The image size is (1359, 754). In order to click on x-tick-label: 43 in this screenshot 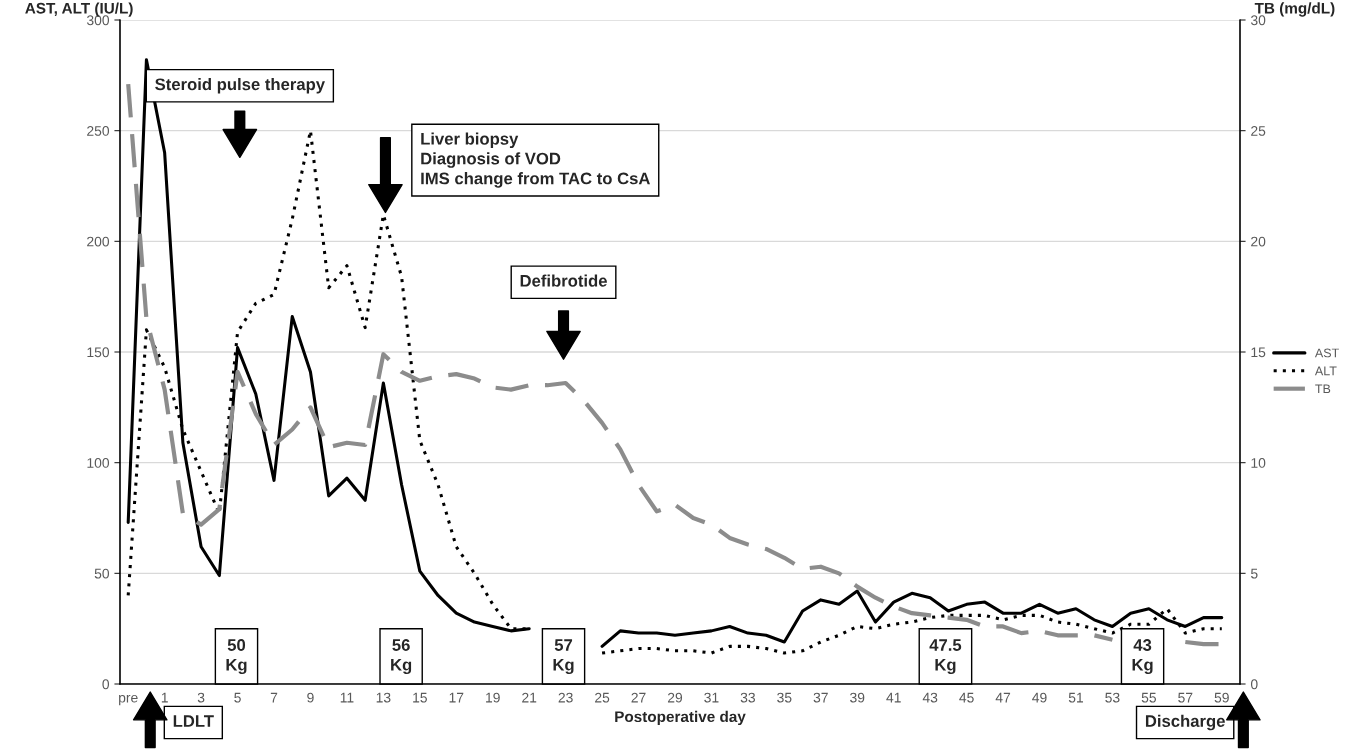, I will do `click(930, 697)`.